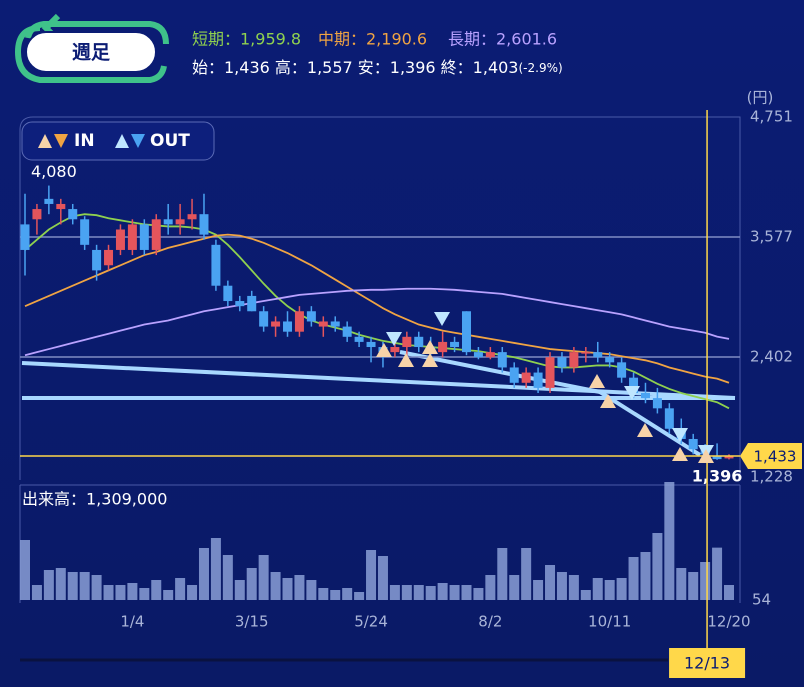 This screenshot has width=804, height=687. I want to click on volume-tick-label: 54, so click(761, 600).